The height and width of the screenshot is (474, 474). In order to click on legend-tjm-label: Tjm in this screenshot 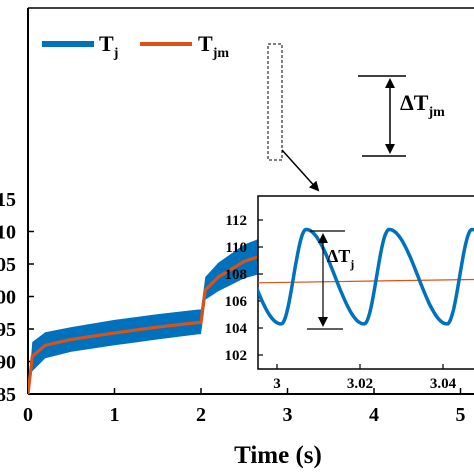, I will do `click(213, 46)`.